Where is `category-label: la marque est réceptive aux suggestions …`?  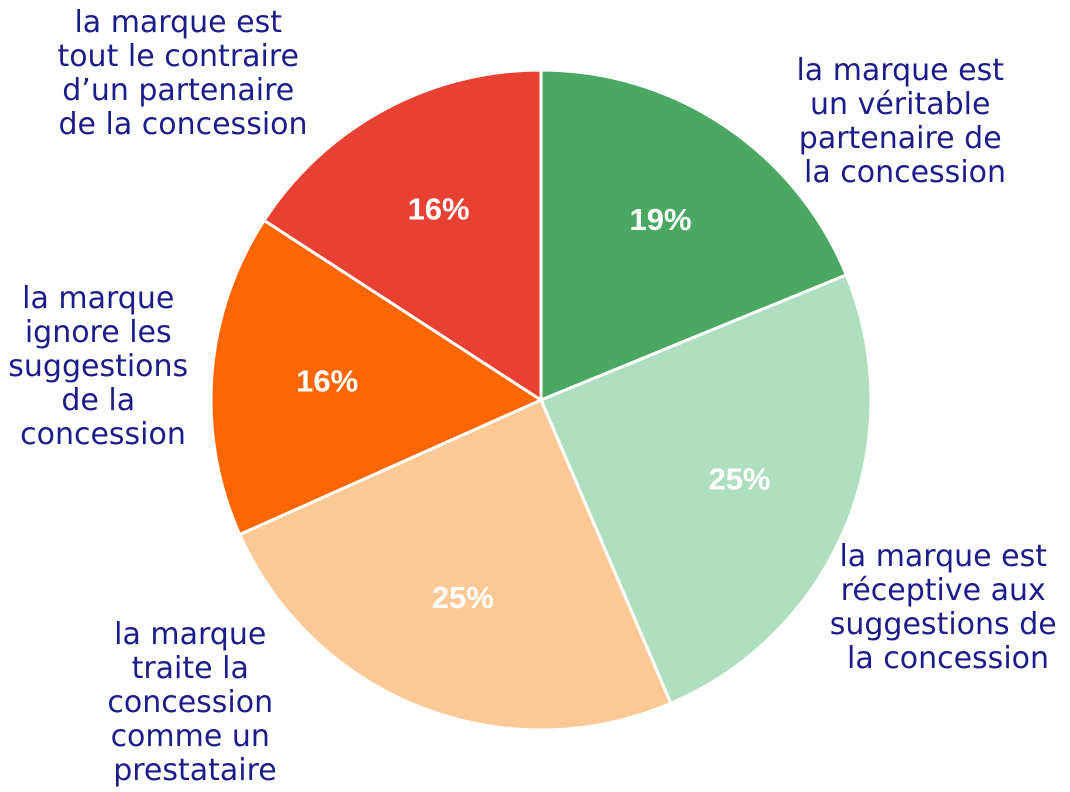 category-label: la marque est réceptive aux suggestions … is located at coordinates (948, 607).